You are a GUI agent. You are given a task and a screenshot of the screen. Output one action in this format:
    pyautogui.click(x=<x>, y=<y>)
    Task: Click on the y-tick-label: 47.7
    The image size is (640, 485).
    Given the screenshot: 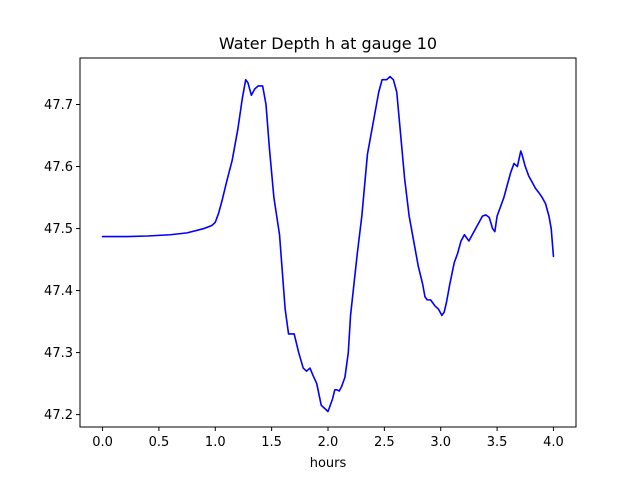 What is the action you would take?
    pyautogui.click(x=58, y=105)
    